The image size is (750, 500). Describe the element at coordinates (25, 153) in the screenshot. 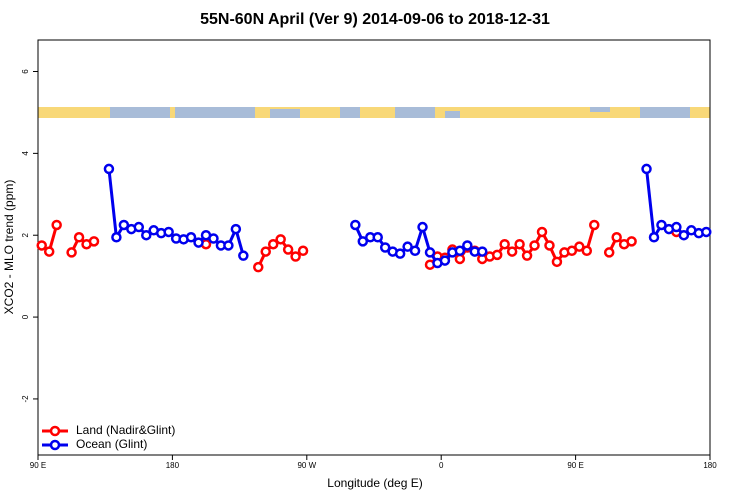

I see `y-tick-label: 4` at that location.